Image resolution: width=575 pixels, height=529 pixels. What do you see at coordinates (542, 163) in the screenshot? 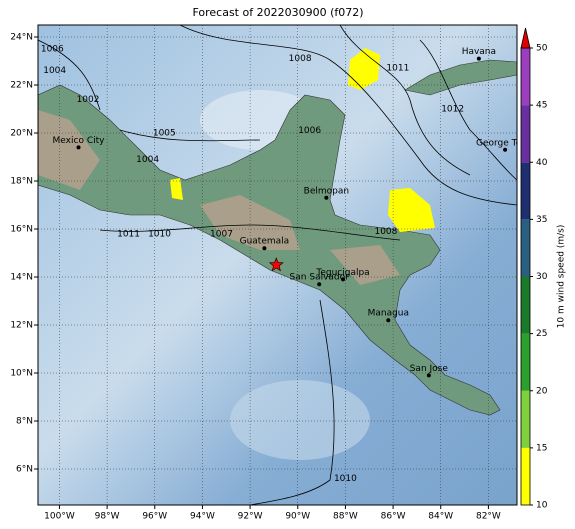
I see `colorbar-tick-label: 40` at bounding box center [542, 163].